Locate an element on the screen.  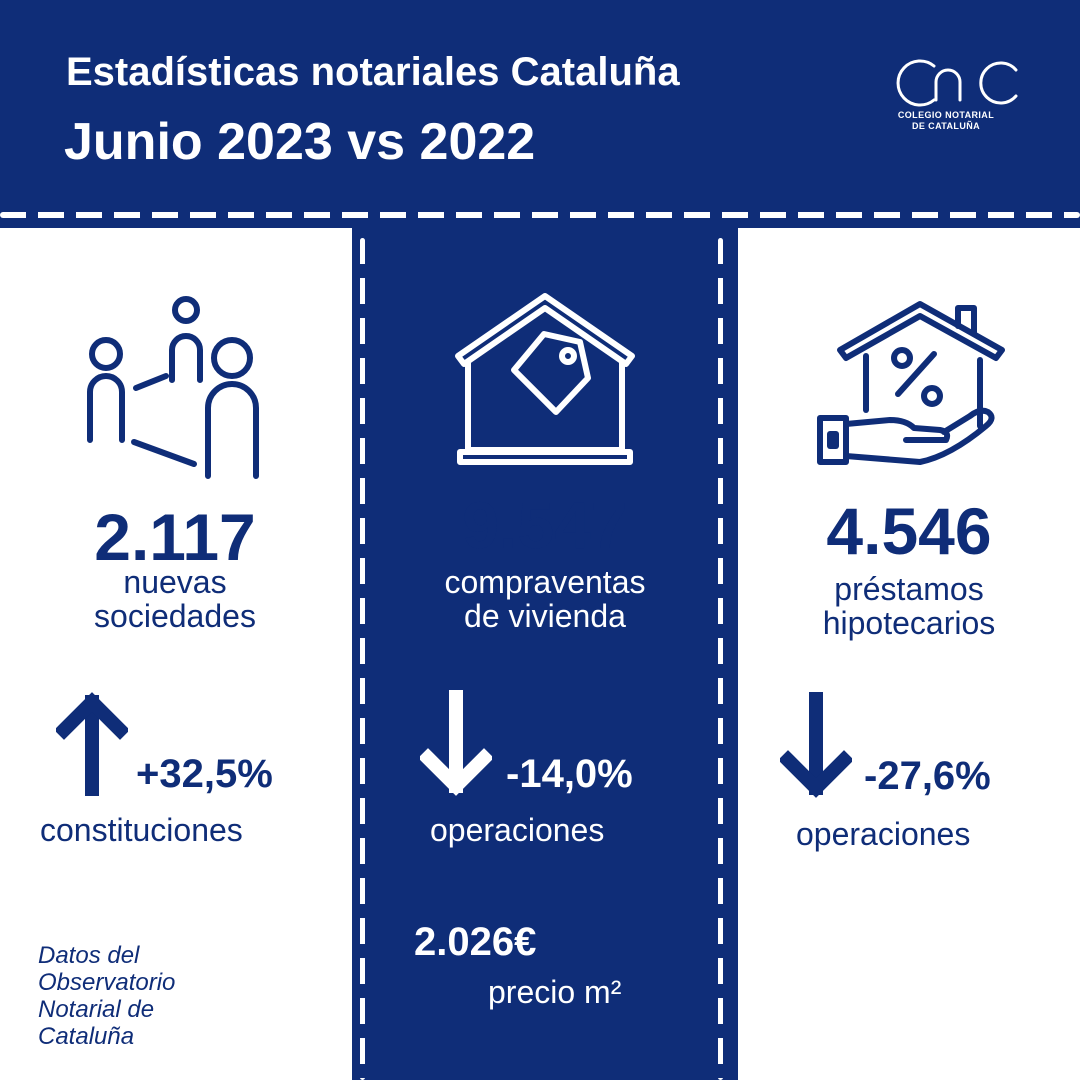
compraventas-change-label: operaciones is located at coordinates (517, 830).